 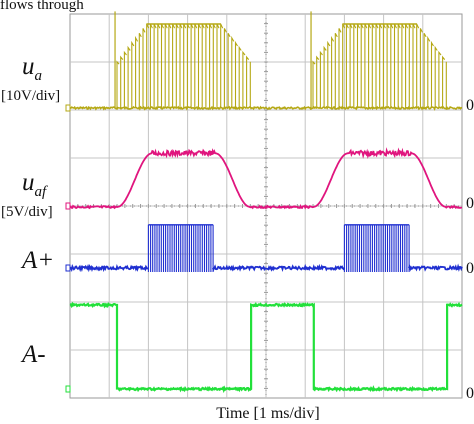 I want to click on channel-aminus-zero-label: 0, so click(x=470, y=393).